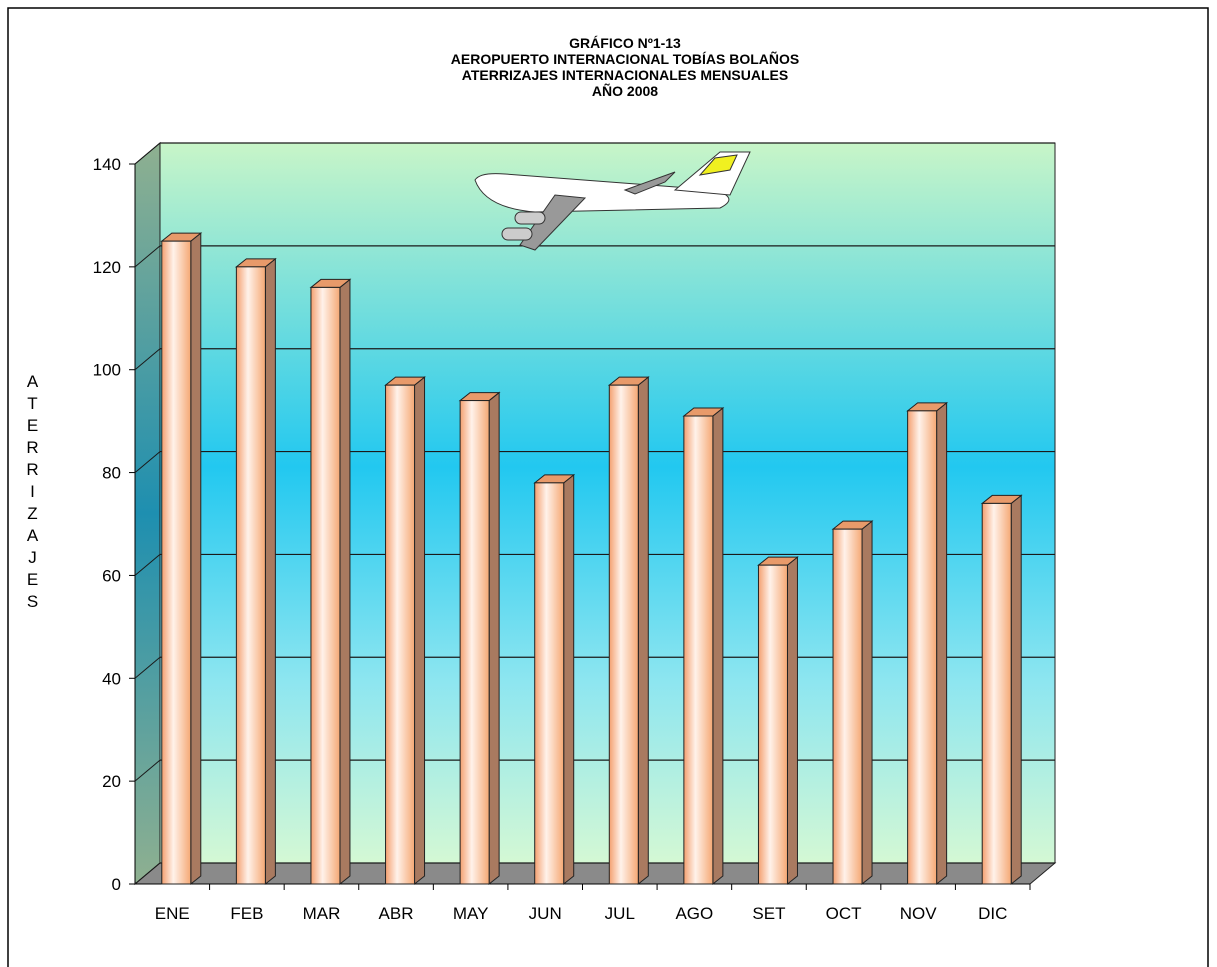  Describe the element at coordinates (625, 90) in the screenshot. I see `chart-title: AÑO 2008` at that location.